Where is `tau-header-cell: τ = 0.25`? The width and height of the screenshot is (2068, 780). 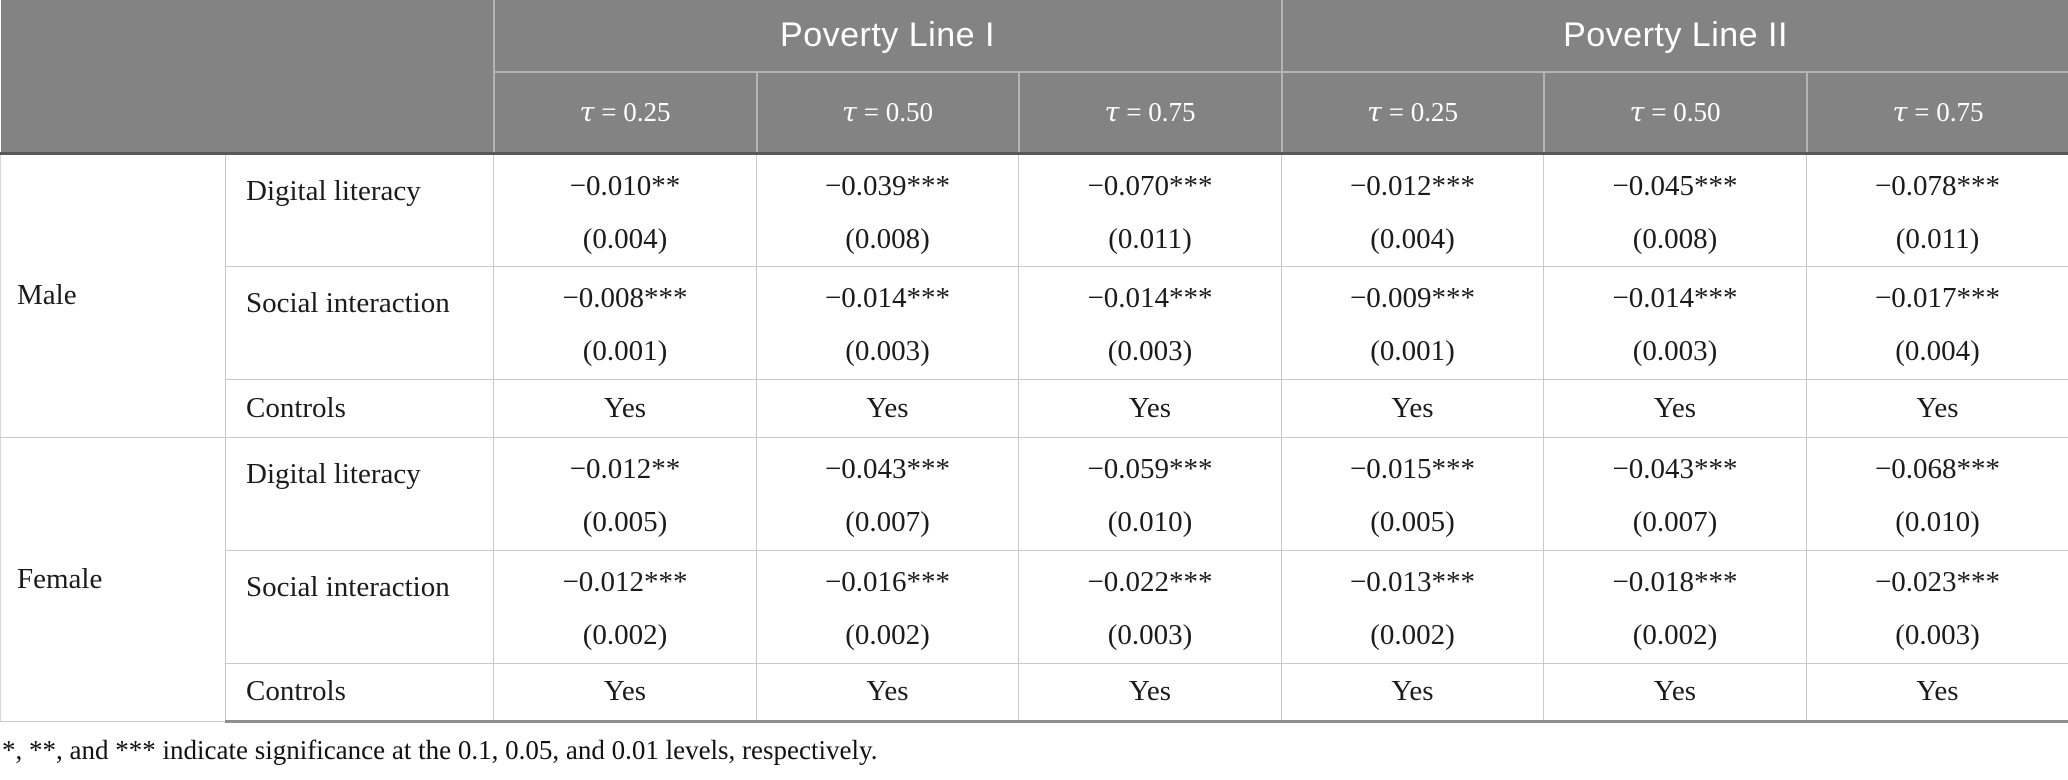
tau-header-cell: τ = 0.25 is located at coordinates (1412, 113).